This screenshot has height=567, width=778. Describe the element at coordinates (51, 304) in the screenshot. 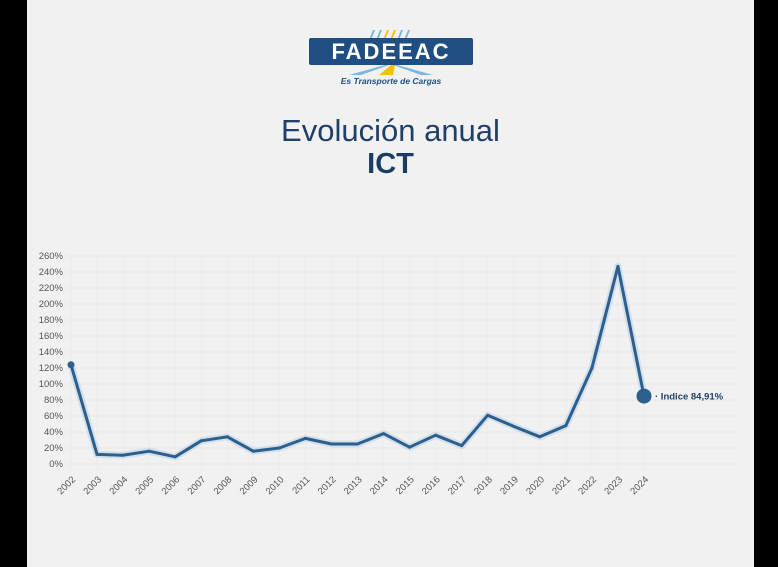

I see `y-tick-label: 200%` at that location.